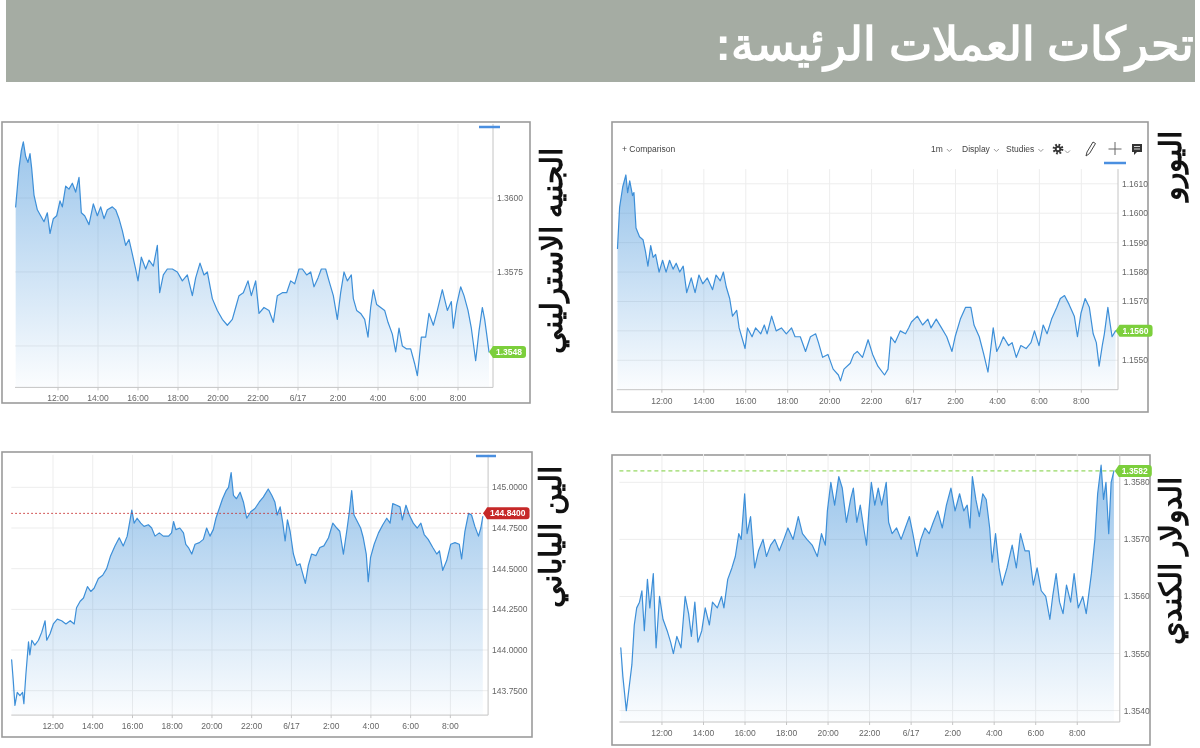  Describe the element at coordinates (1135, 360) in the screenshot. I see `y-tick-label: 1.1550` at that location.